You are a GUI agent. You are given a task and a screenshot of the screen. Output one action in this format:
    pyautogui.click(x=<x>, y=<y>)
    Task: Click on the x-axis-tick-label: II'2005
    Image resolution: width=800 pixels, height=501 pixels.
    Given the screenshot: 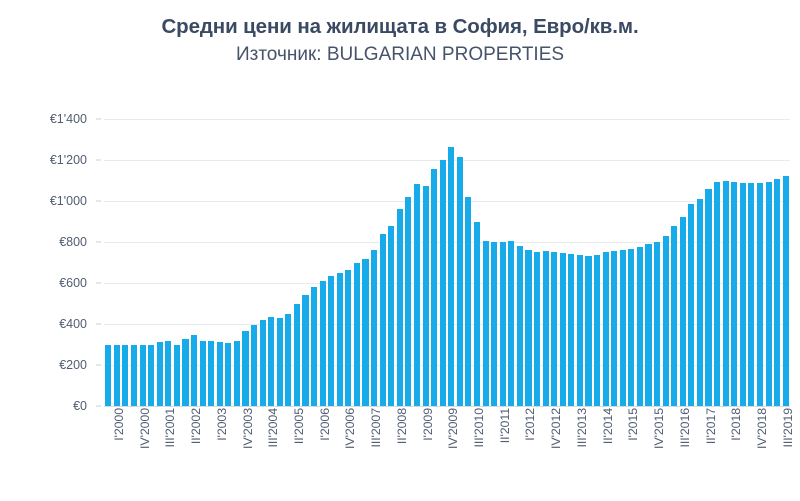 What is the action you would take?
    pyautogui.click(x=298, y=426)
    